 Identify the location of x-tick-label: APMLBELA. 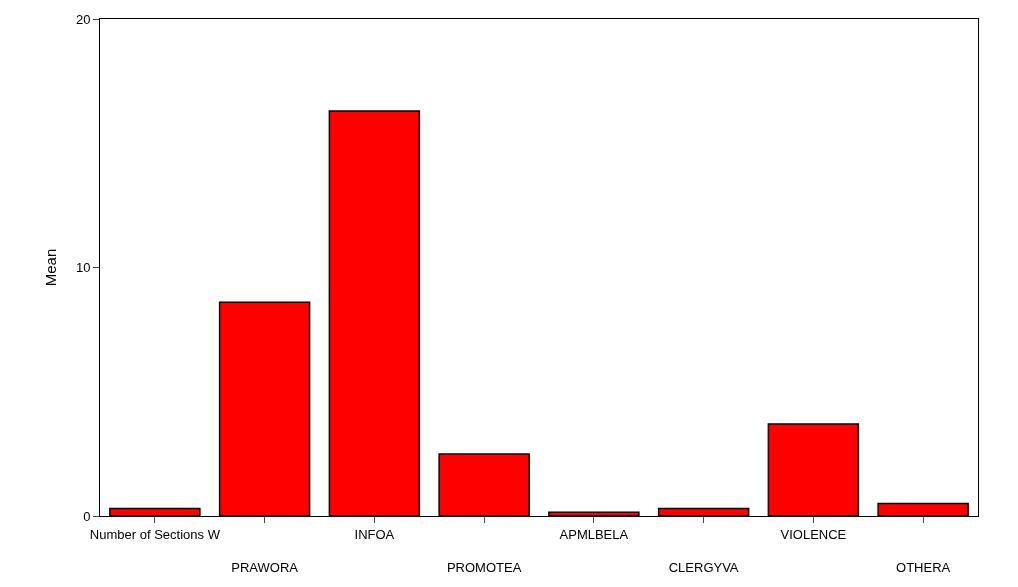
(594, 534).